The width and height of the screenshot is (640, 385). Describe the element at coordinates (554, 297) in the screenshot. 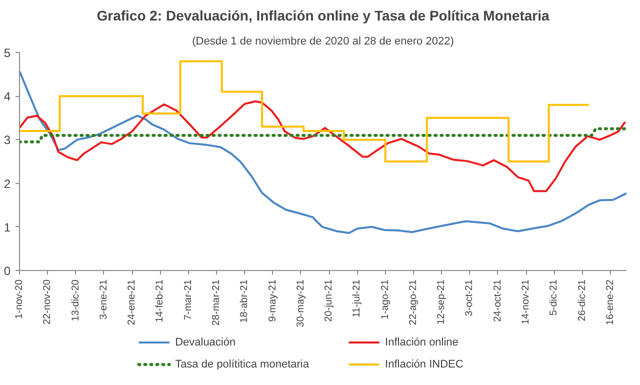

I see `x-tick-label: 5-dic-21` at that location.